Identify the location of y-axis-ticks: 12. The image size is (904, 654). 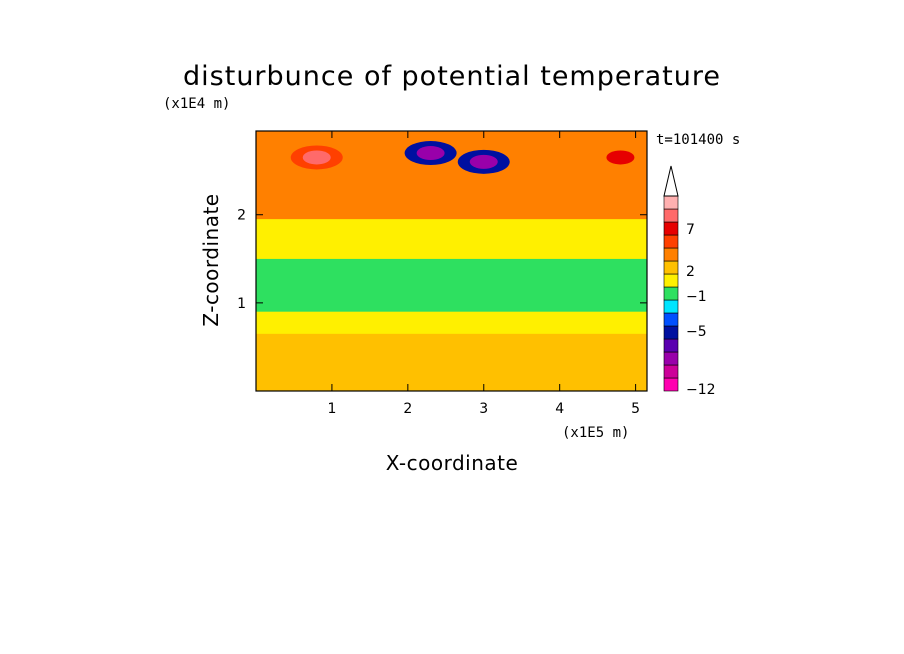
(442, 260).